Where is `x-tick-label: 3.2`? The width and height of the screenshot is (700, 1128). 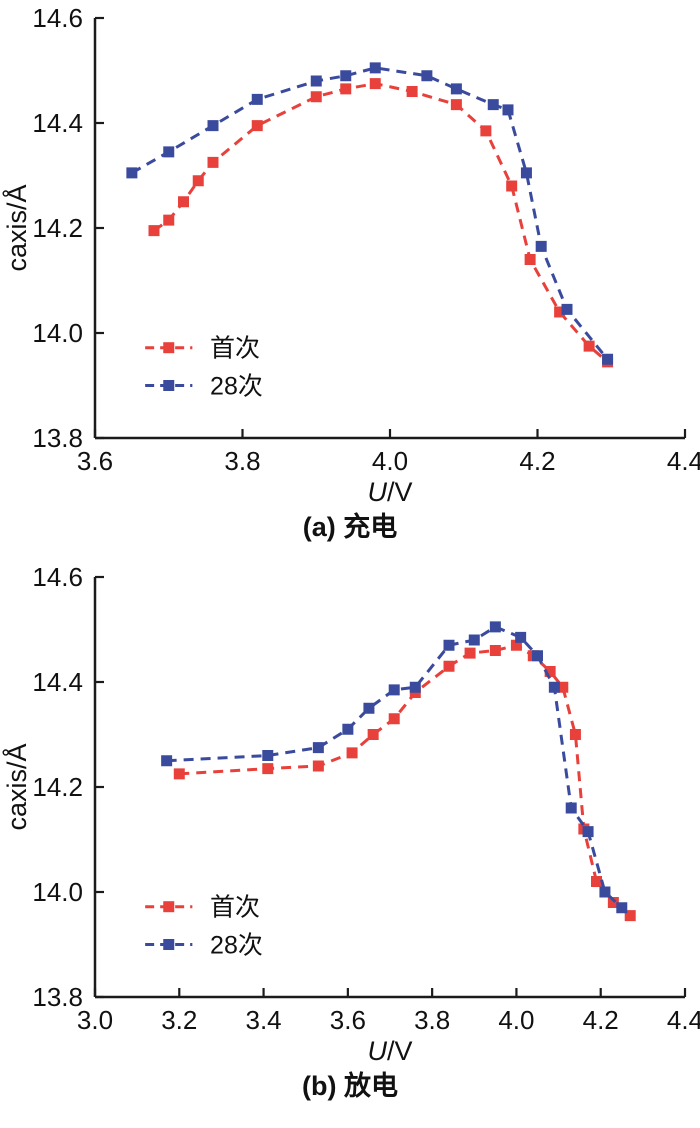
x-tick-label: 3.2 is located at coordinates (179, 1020).